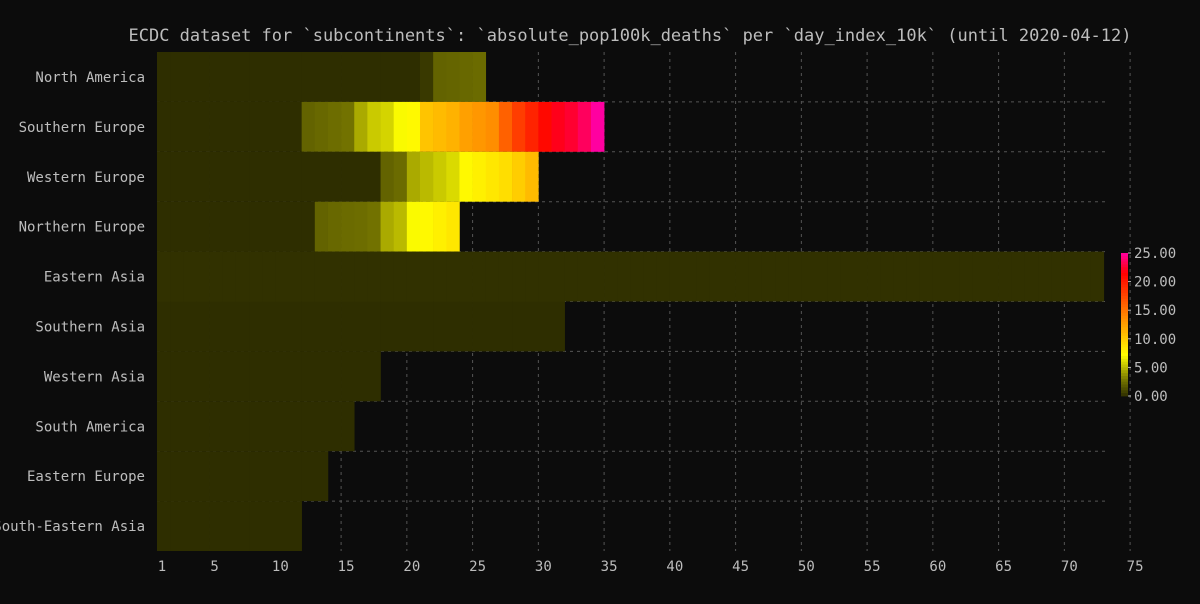 The image size is (1200, 604). Describe the element at coordinates (90, 427) in the screenshot. I see `y-tick-label: South America` at that location.